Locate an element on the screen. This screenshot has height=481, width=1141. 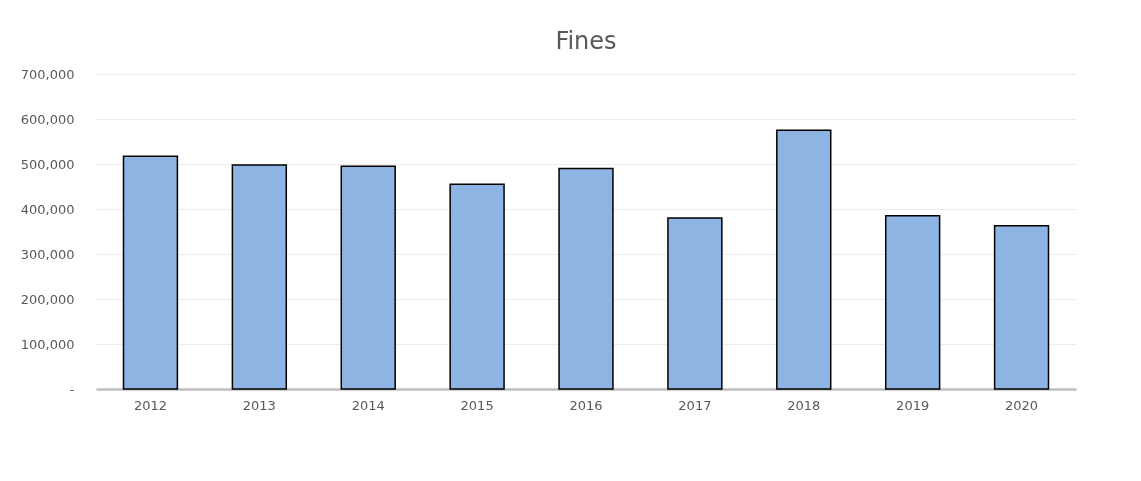
x-tick-label: 2017 is located at coordinates (695, 405).